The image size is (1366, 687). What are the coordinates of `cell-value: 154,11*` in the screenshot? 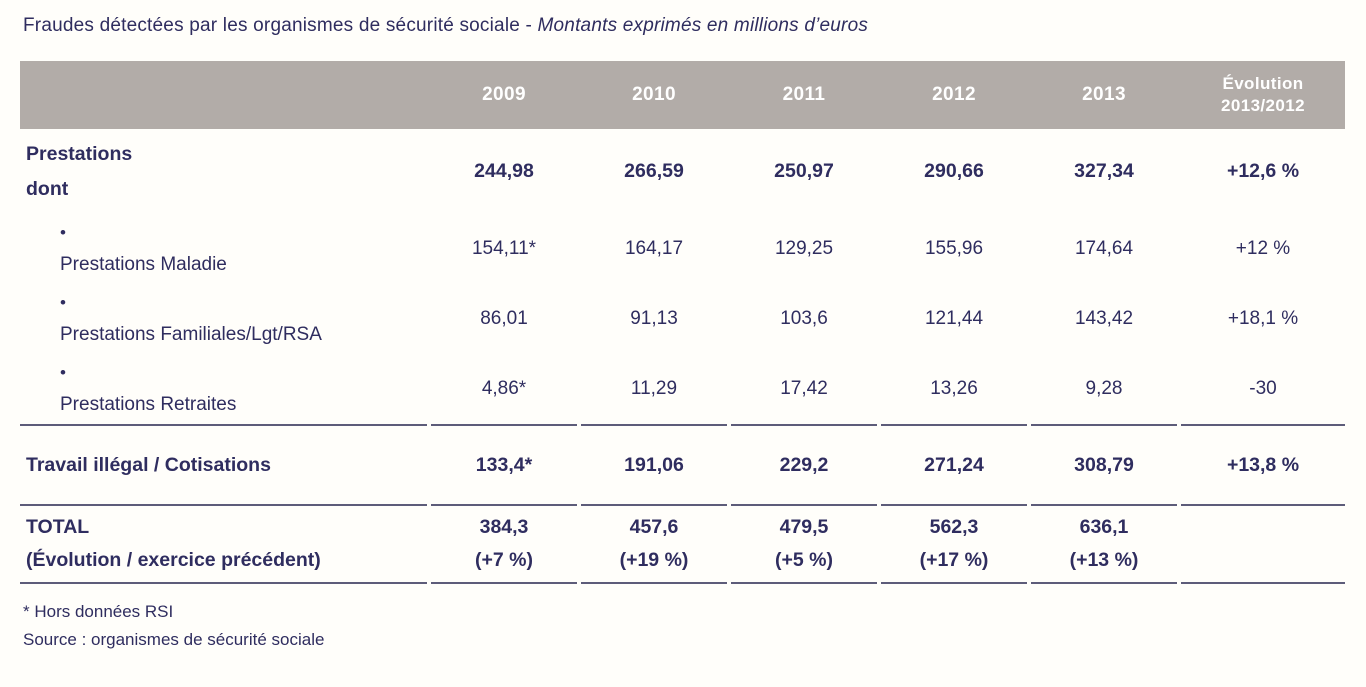 It's located at (504, 248).